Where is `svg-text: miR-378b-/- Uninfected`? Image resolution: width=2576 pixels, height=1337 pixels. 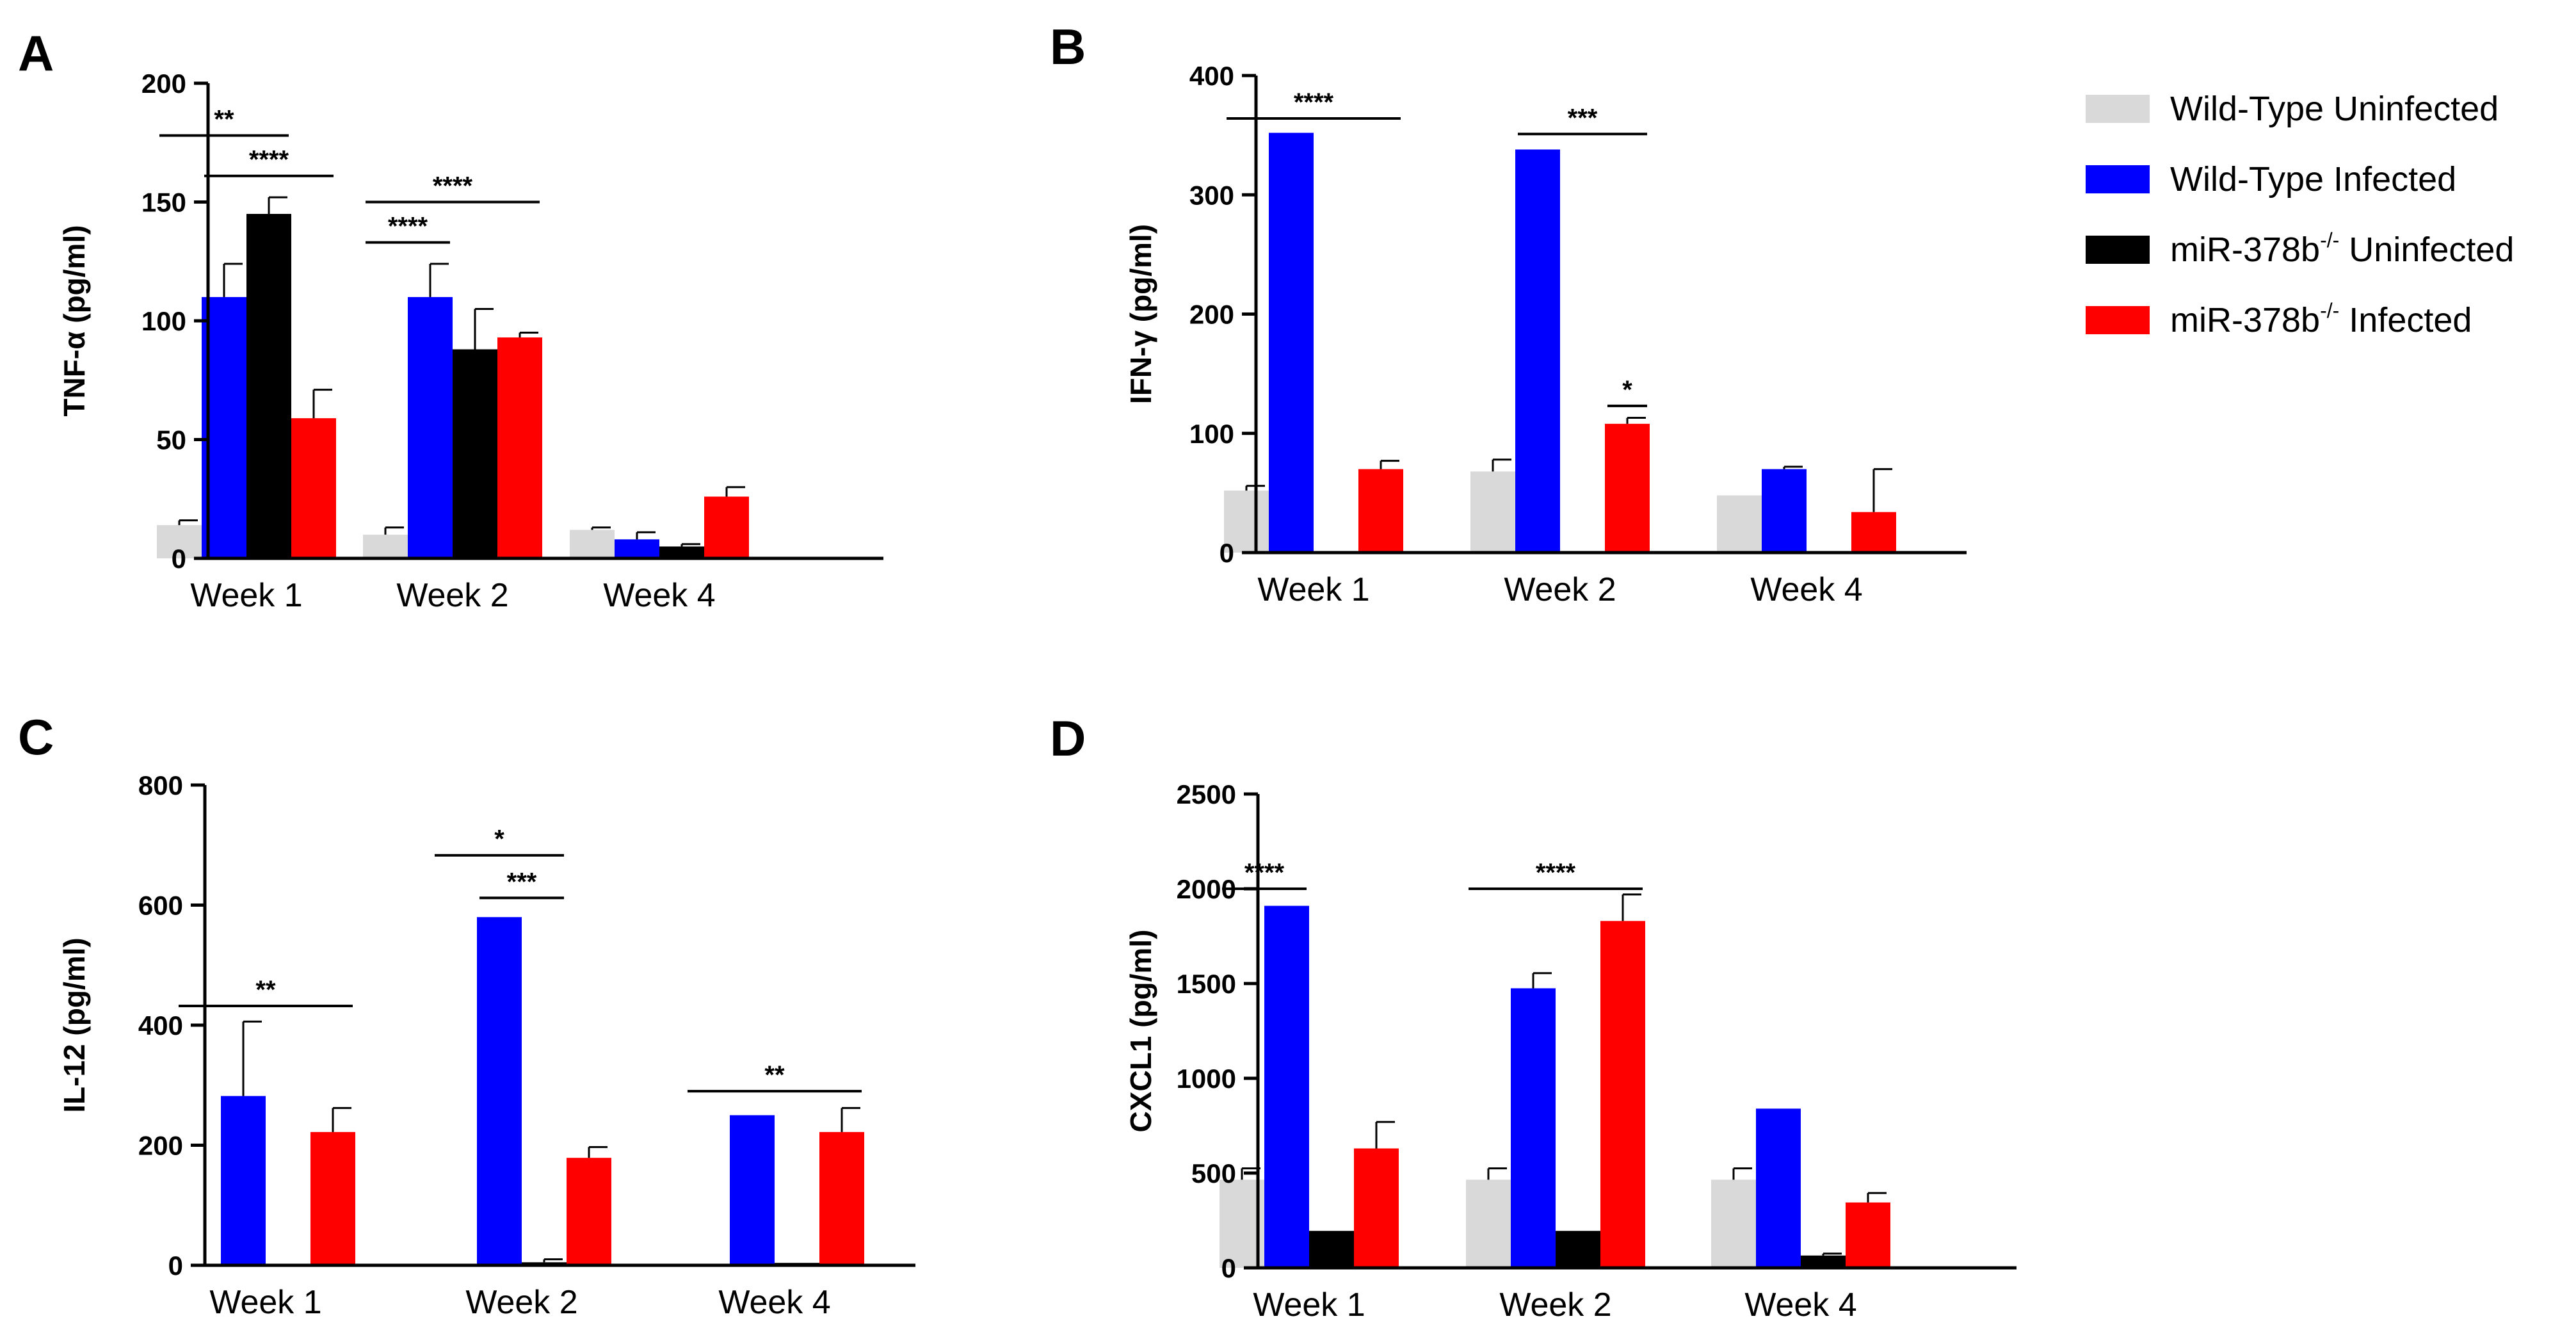 svg-text: miR-378b-/- Uninfected is located at coordinates (2342, 249).